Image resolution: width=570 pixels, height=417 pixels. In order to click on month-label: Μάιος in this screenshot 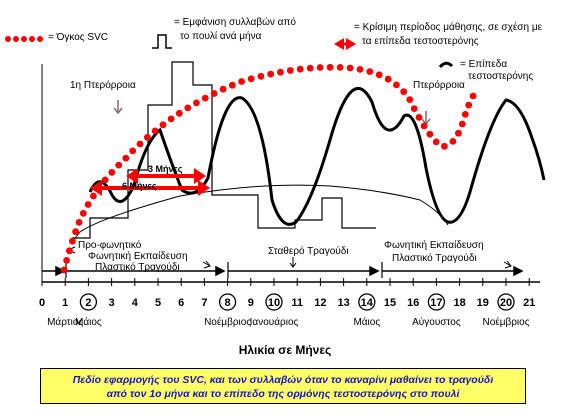, I will do `click(88, 322)`.